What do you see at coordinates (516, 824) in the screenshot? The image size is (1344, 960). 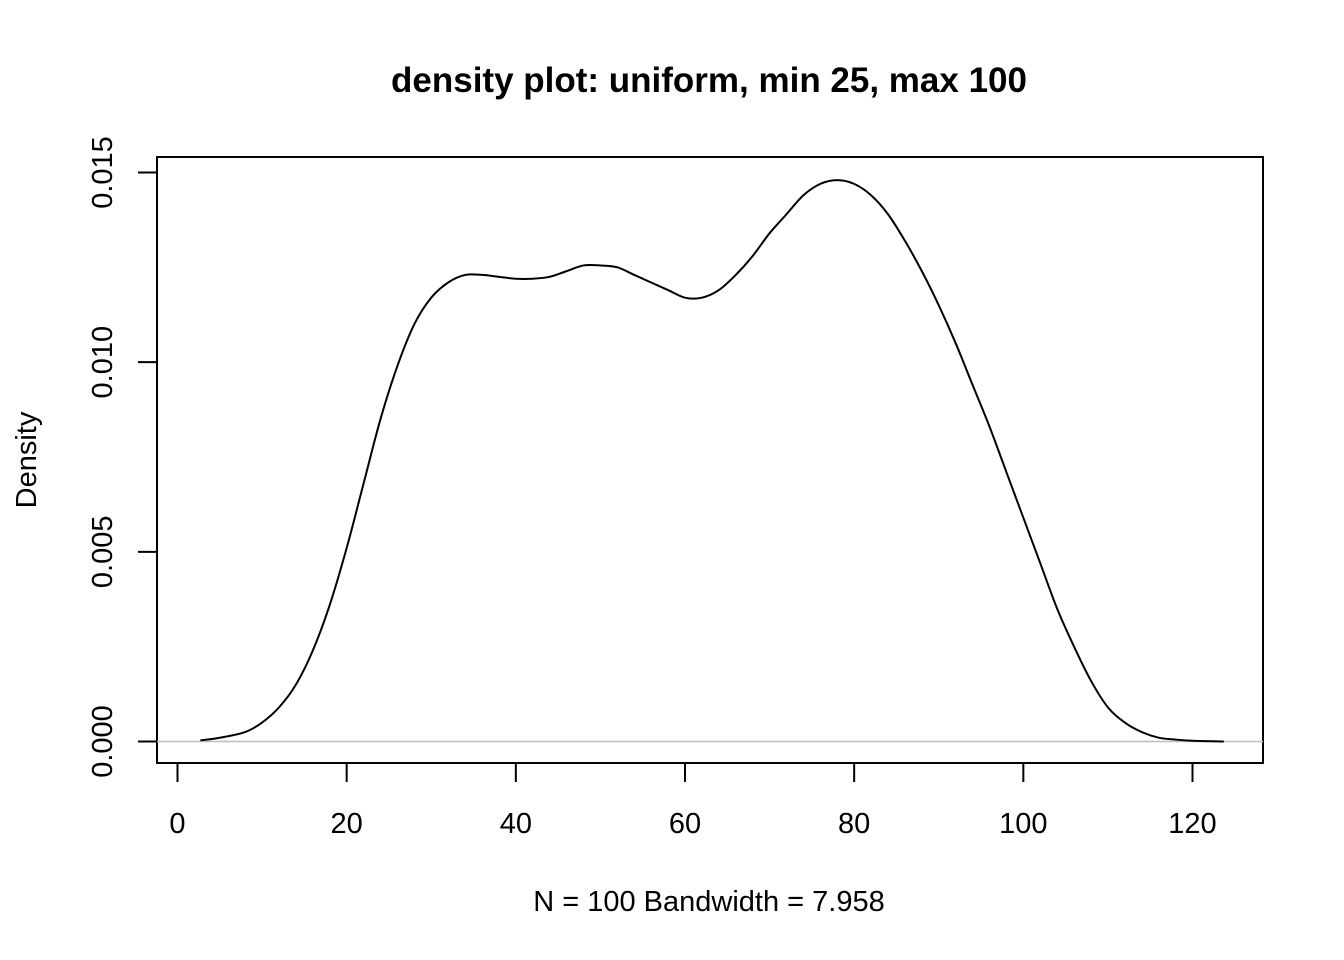 I see `x-tick-label: 40` at bounding box center [516, 824].